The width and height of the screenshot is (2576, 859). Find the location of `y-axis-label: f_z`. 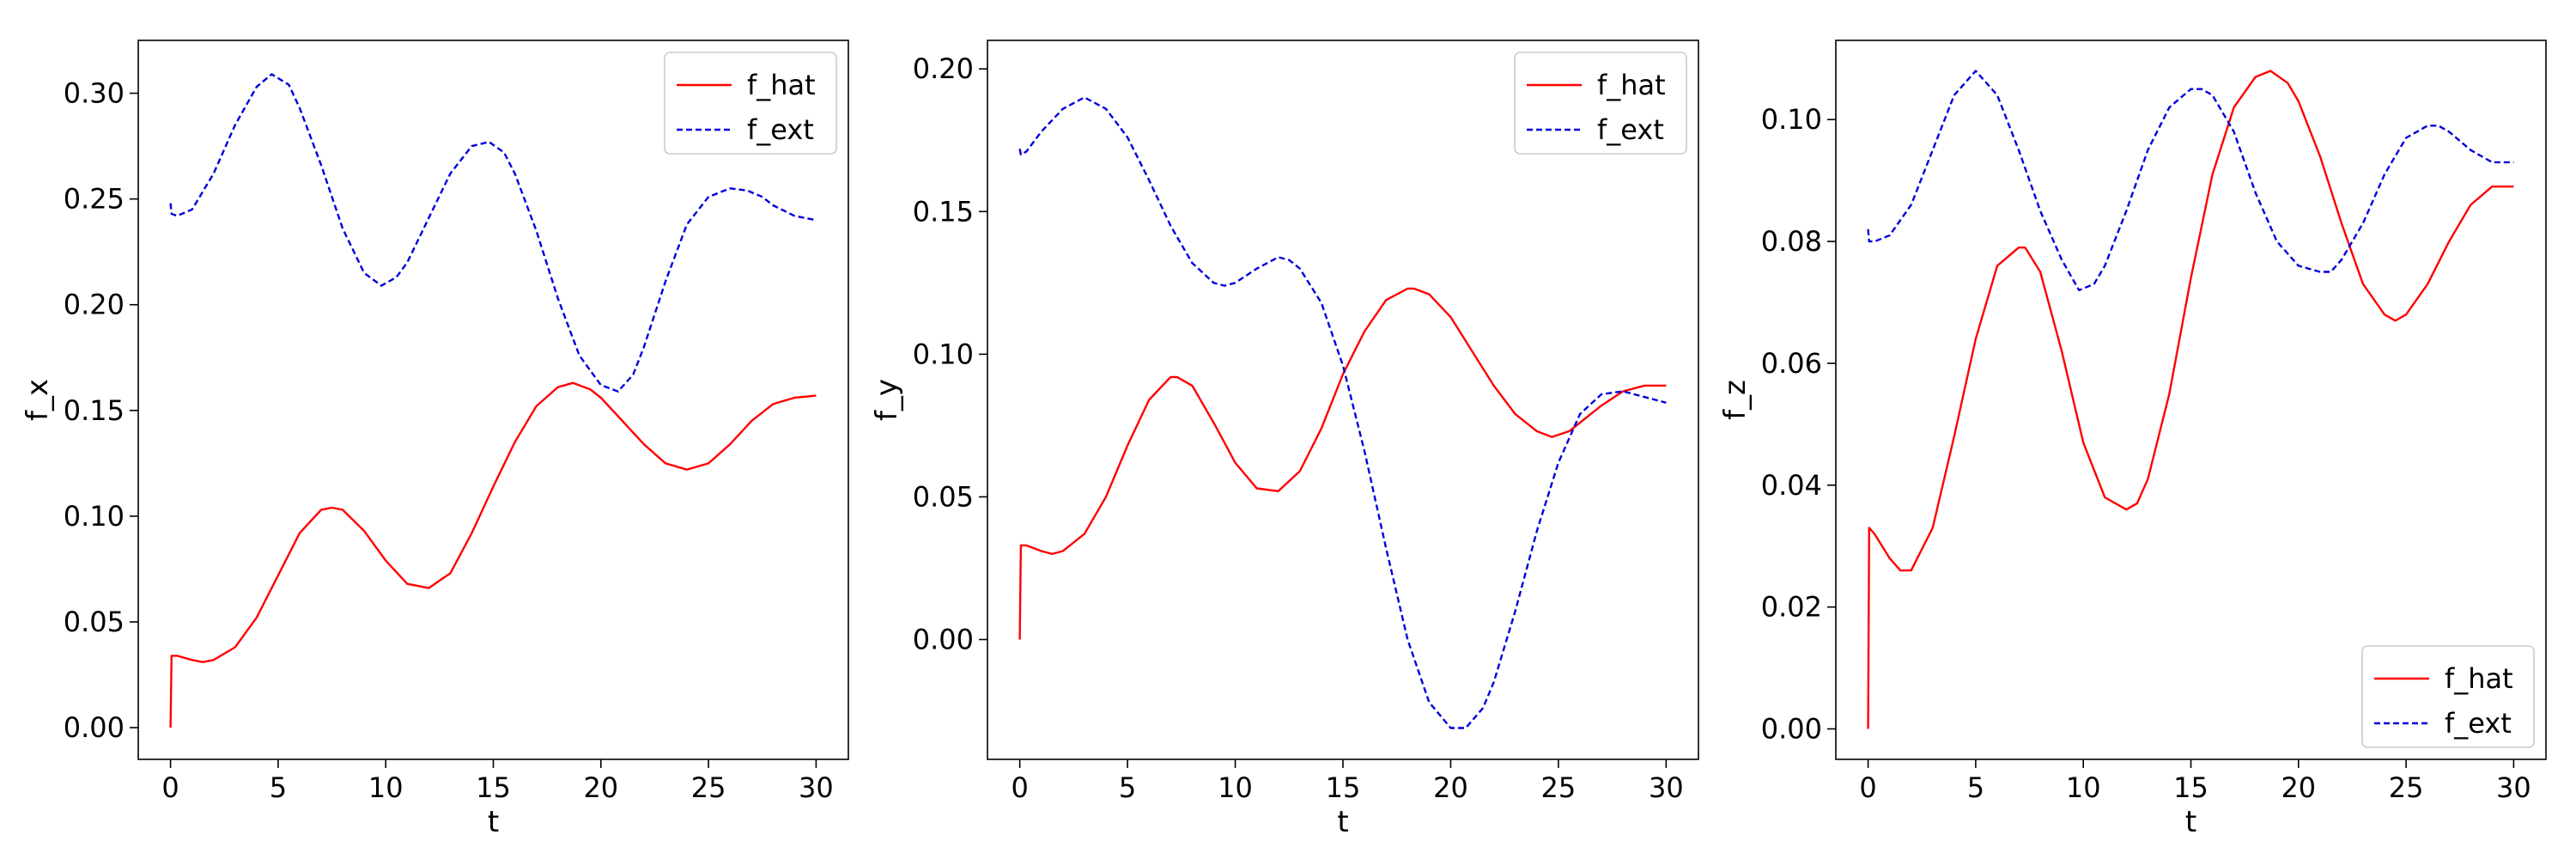

y-axis-label: f_z is located at coordinates (1736, 400).